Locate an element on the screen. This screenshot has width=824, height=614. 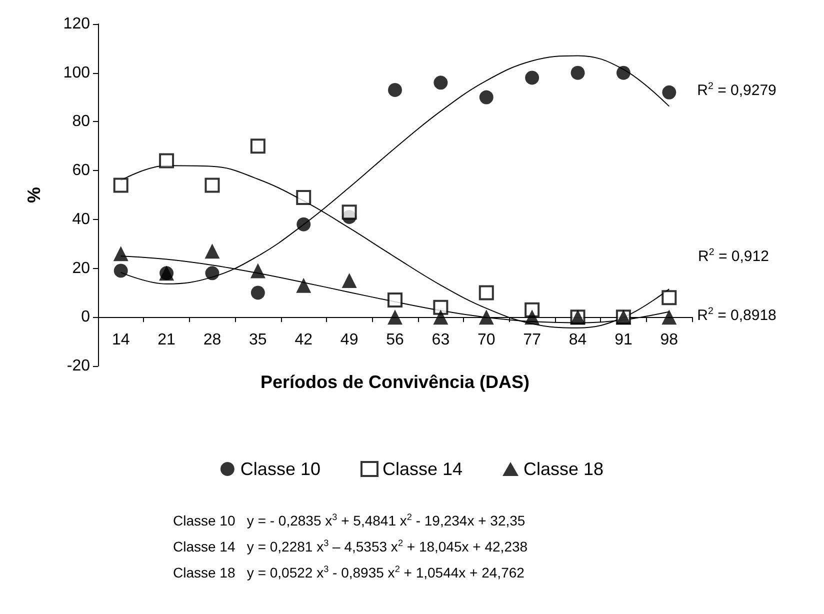
x-tick-label: 98 is located at coordinates (669, 340).